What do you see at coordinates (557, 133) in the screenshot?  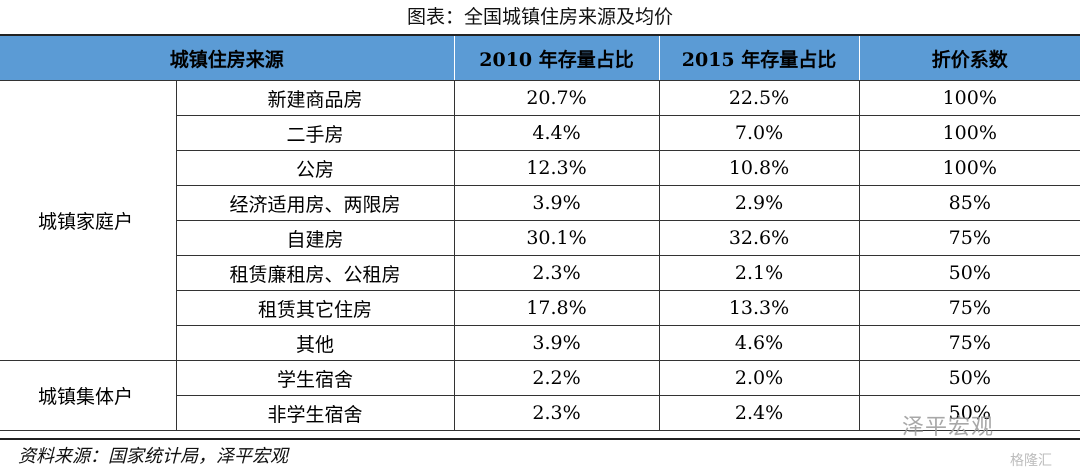 I see `share-2010-cell: 4.4%` at bounding box center [557, 133].